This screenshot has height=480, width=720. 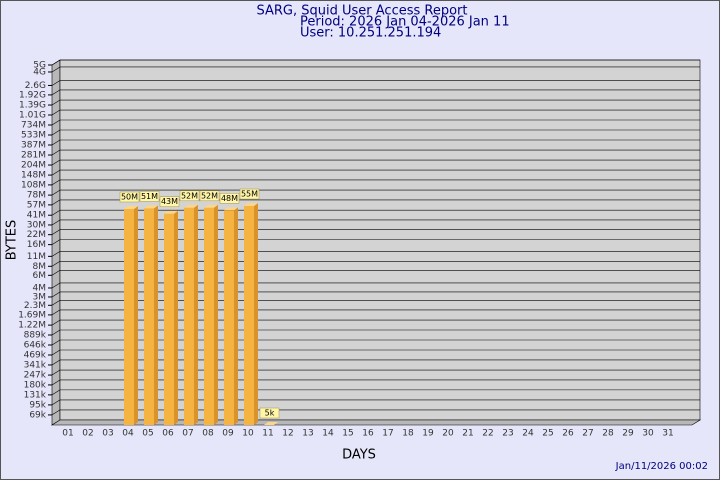 I want to click on y-tick-label: 387M, so click(x=33, y=146).